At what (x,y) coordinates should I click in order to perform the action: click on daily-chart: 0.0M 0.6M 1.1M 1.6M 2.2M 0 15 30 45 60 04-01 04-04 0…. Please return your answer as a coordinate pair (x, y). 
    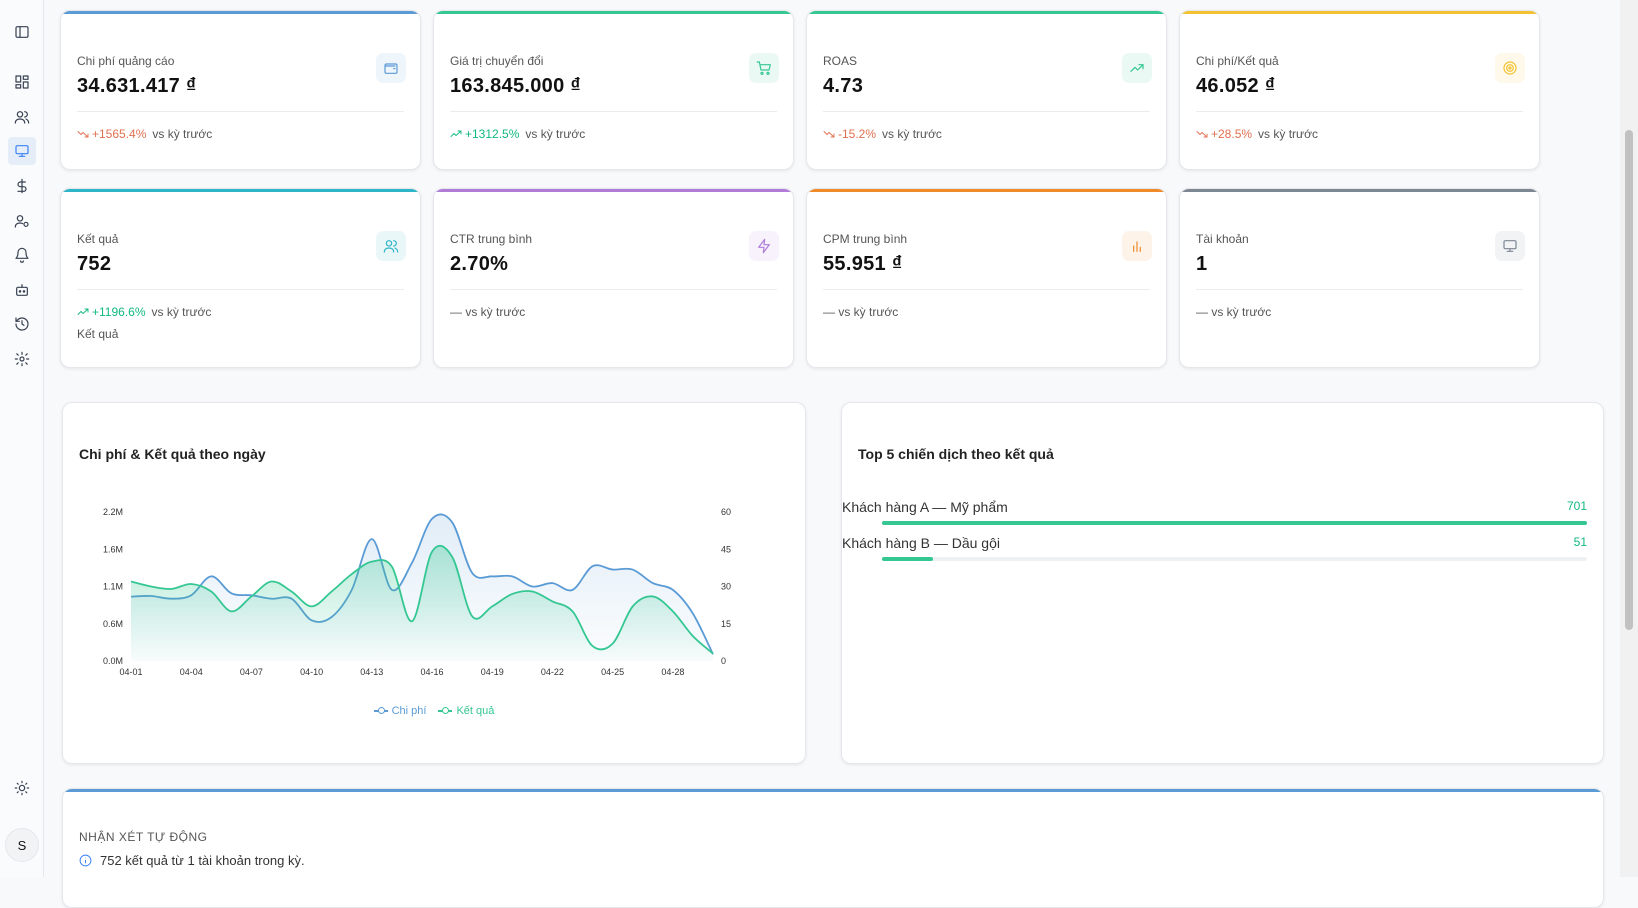
    Looking at the image, I should click on (417, 592).